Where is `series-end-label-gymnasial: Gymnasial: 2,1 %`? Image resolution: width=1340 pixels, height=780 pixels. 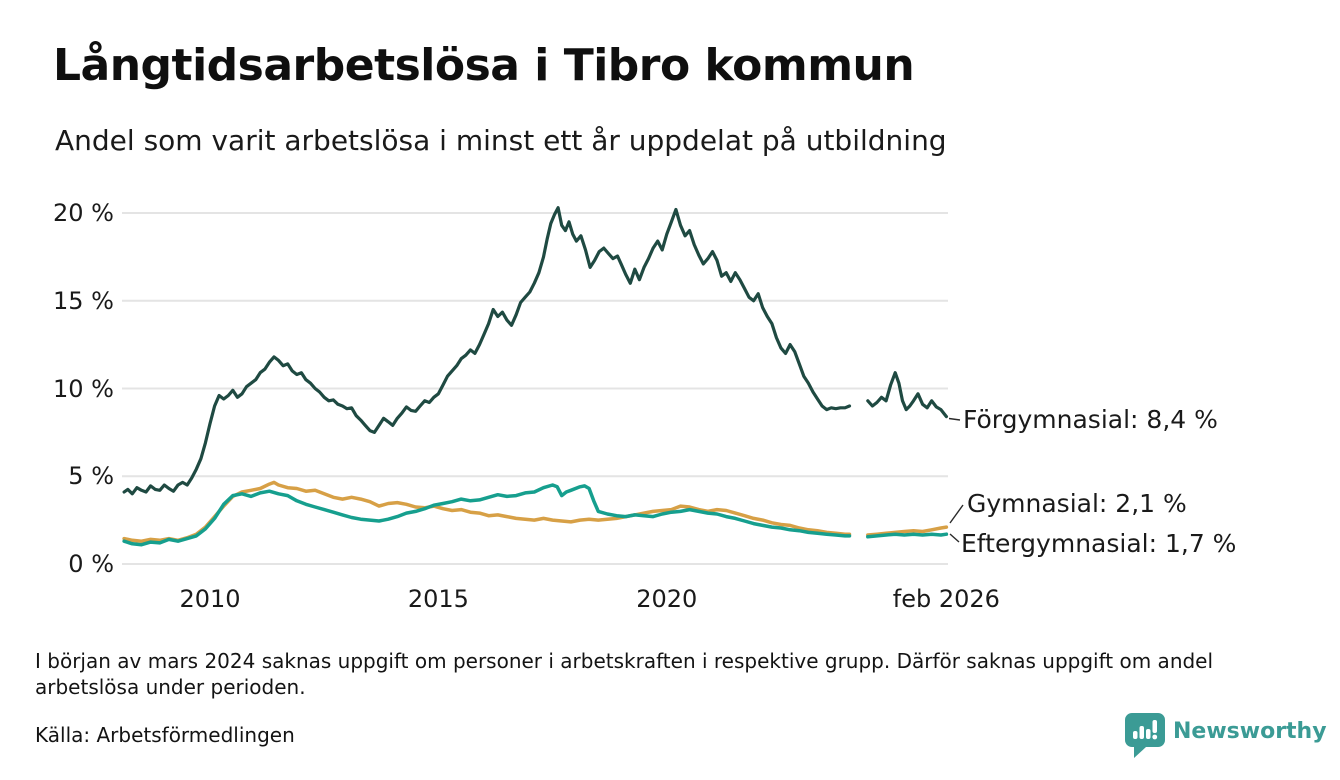 series-end-label-gymnasial: Gymnasial: 2,1 % is located at coordinates (1077, 503).